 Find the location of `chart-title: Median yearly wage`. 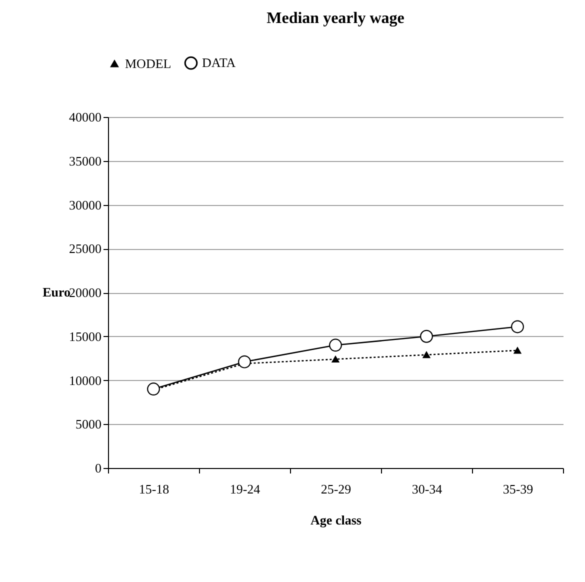

chart-title: Median yearly wage is located at coordinates (335, 18).